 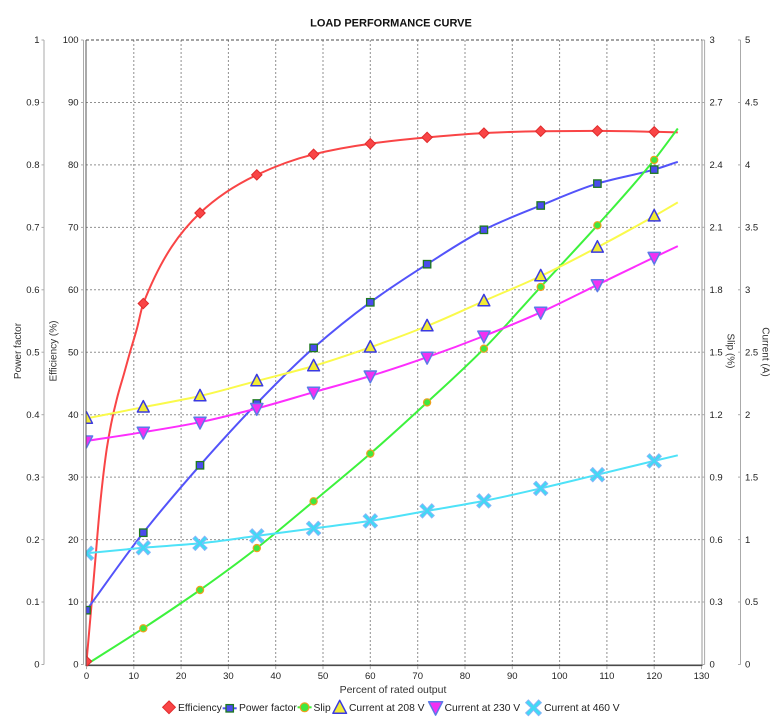 I want to click on svg-text: 5, so click(x=747, y=40).